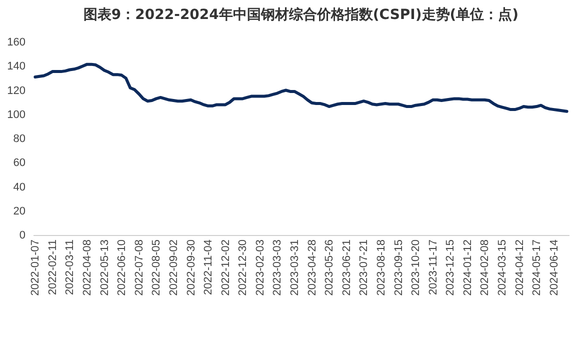 The height and width of the screenshot is (346, 579). I want to click on y-tick-label: 20, so click(19, 211).